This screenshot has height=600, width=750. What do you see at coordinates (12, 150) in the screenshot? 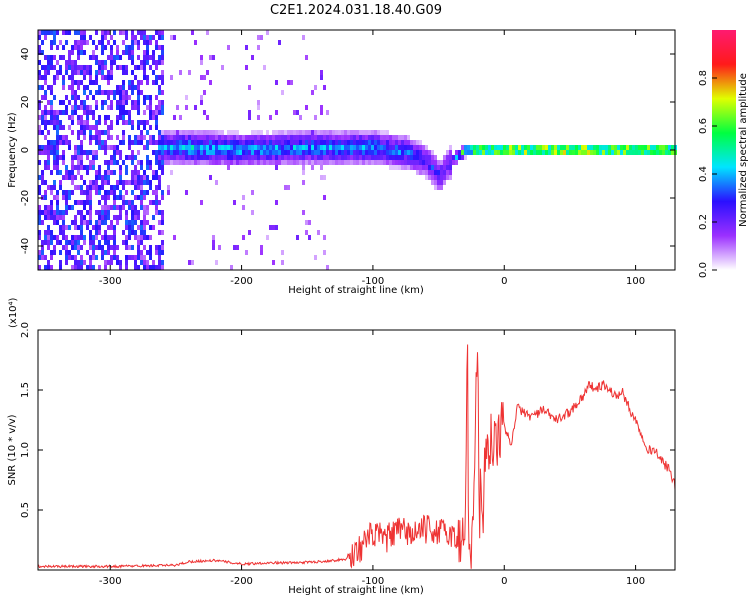
I see `spectrogram-y-axis-label: Frequency (Hz)` at bounding box center [12, 150].